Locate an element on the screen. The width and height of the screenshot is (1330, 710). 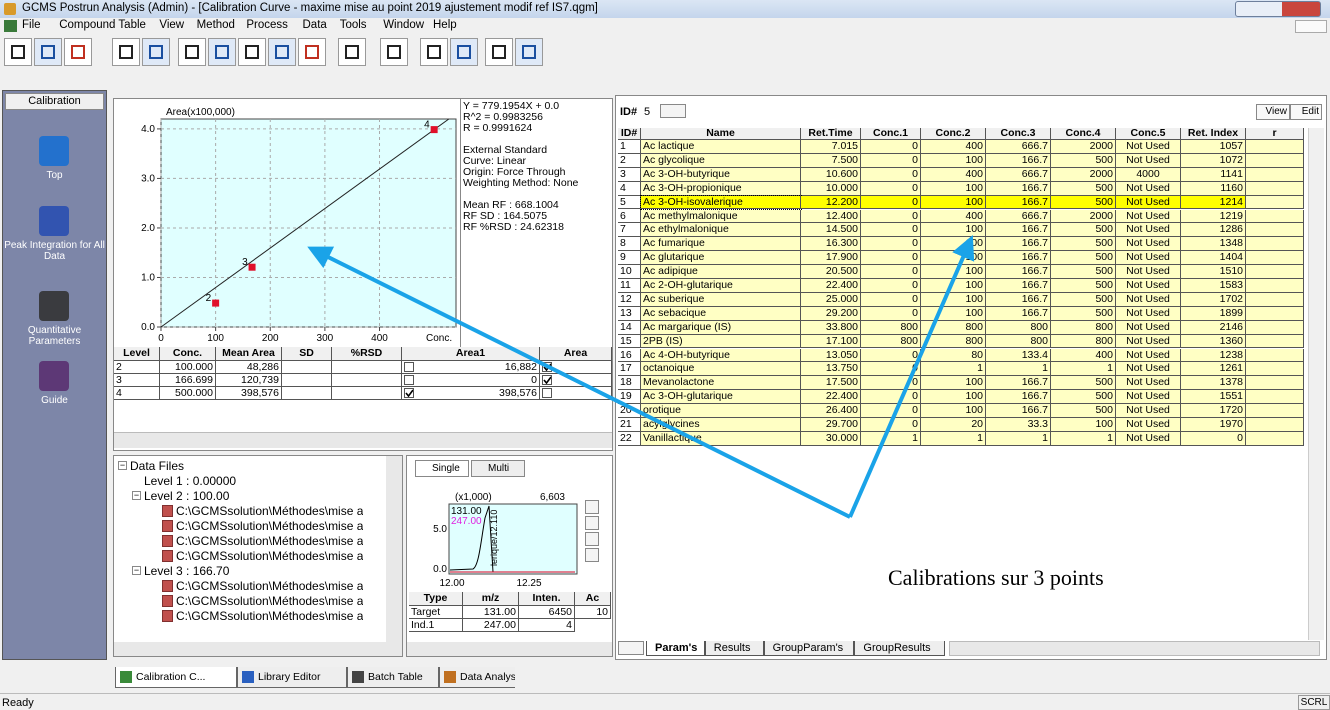
tree-item: Data Files is located at coordinates (157, 466).